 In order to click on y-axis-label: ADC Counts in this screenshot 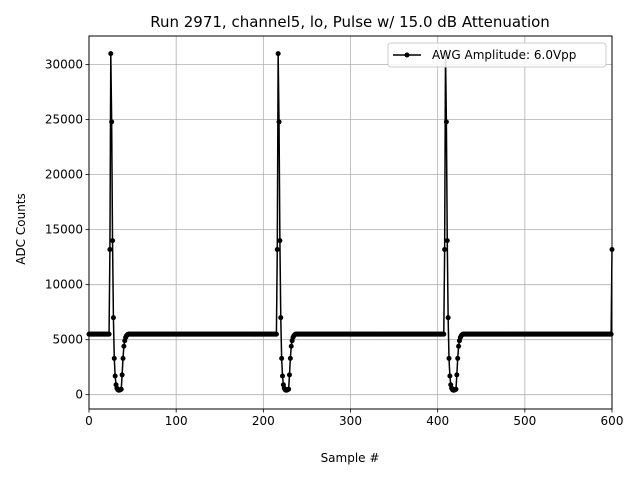, I will do `click(21, 229)`.